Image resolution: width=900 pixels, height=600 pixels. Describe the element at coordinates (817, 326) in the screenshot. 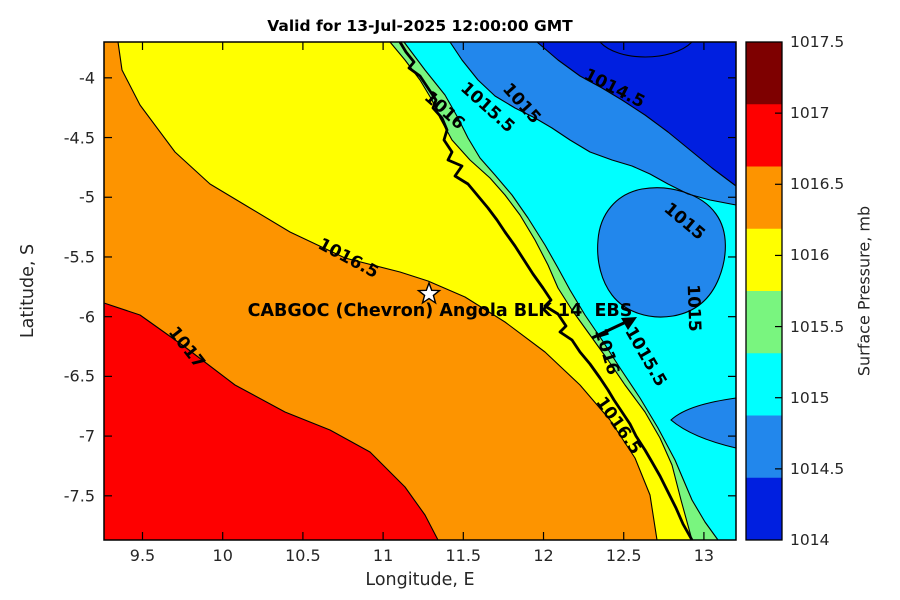

I see `colorbar-tick-label: 1015.5` at that location.